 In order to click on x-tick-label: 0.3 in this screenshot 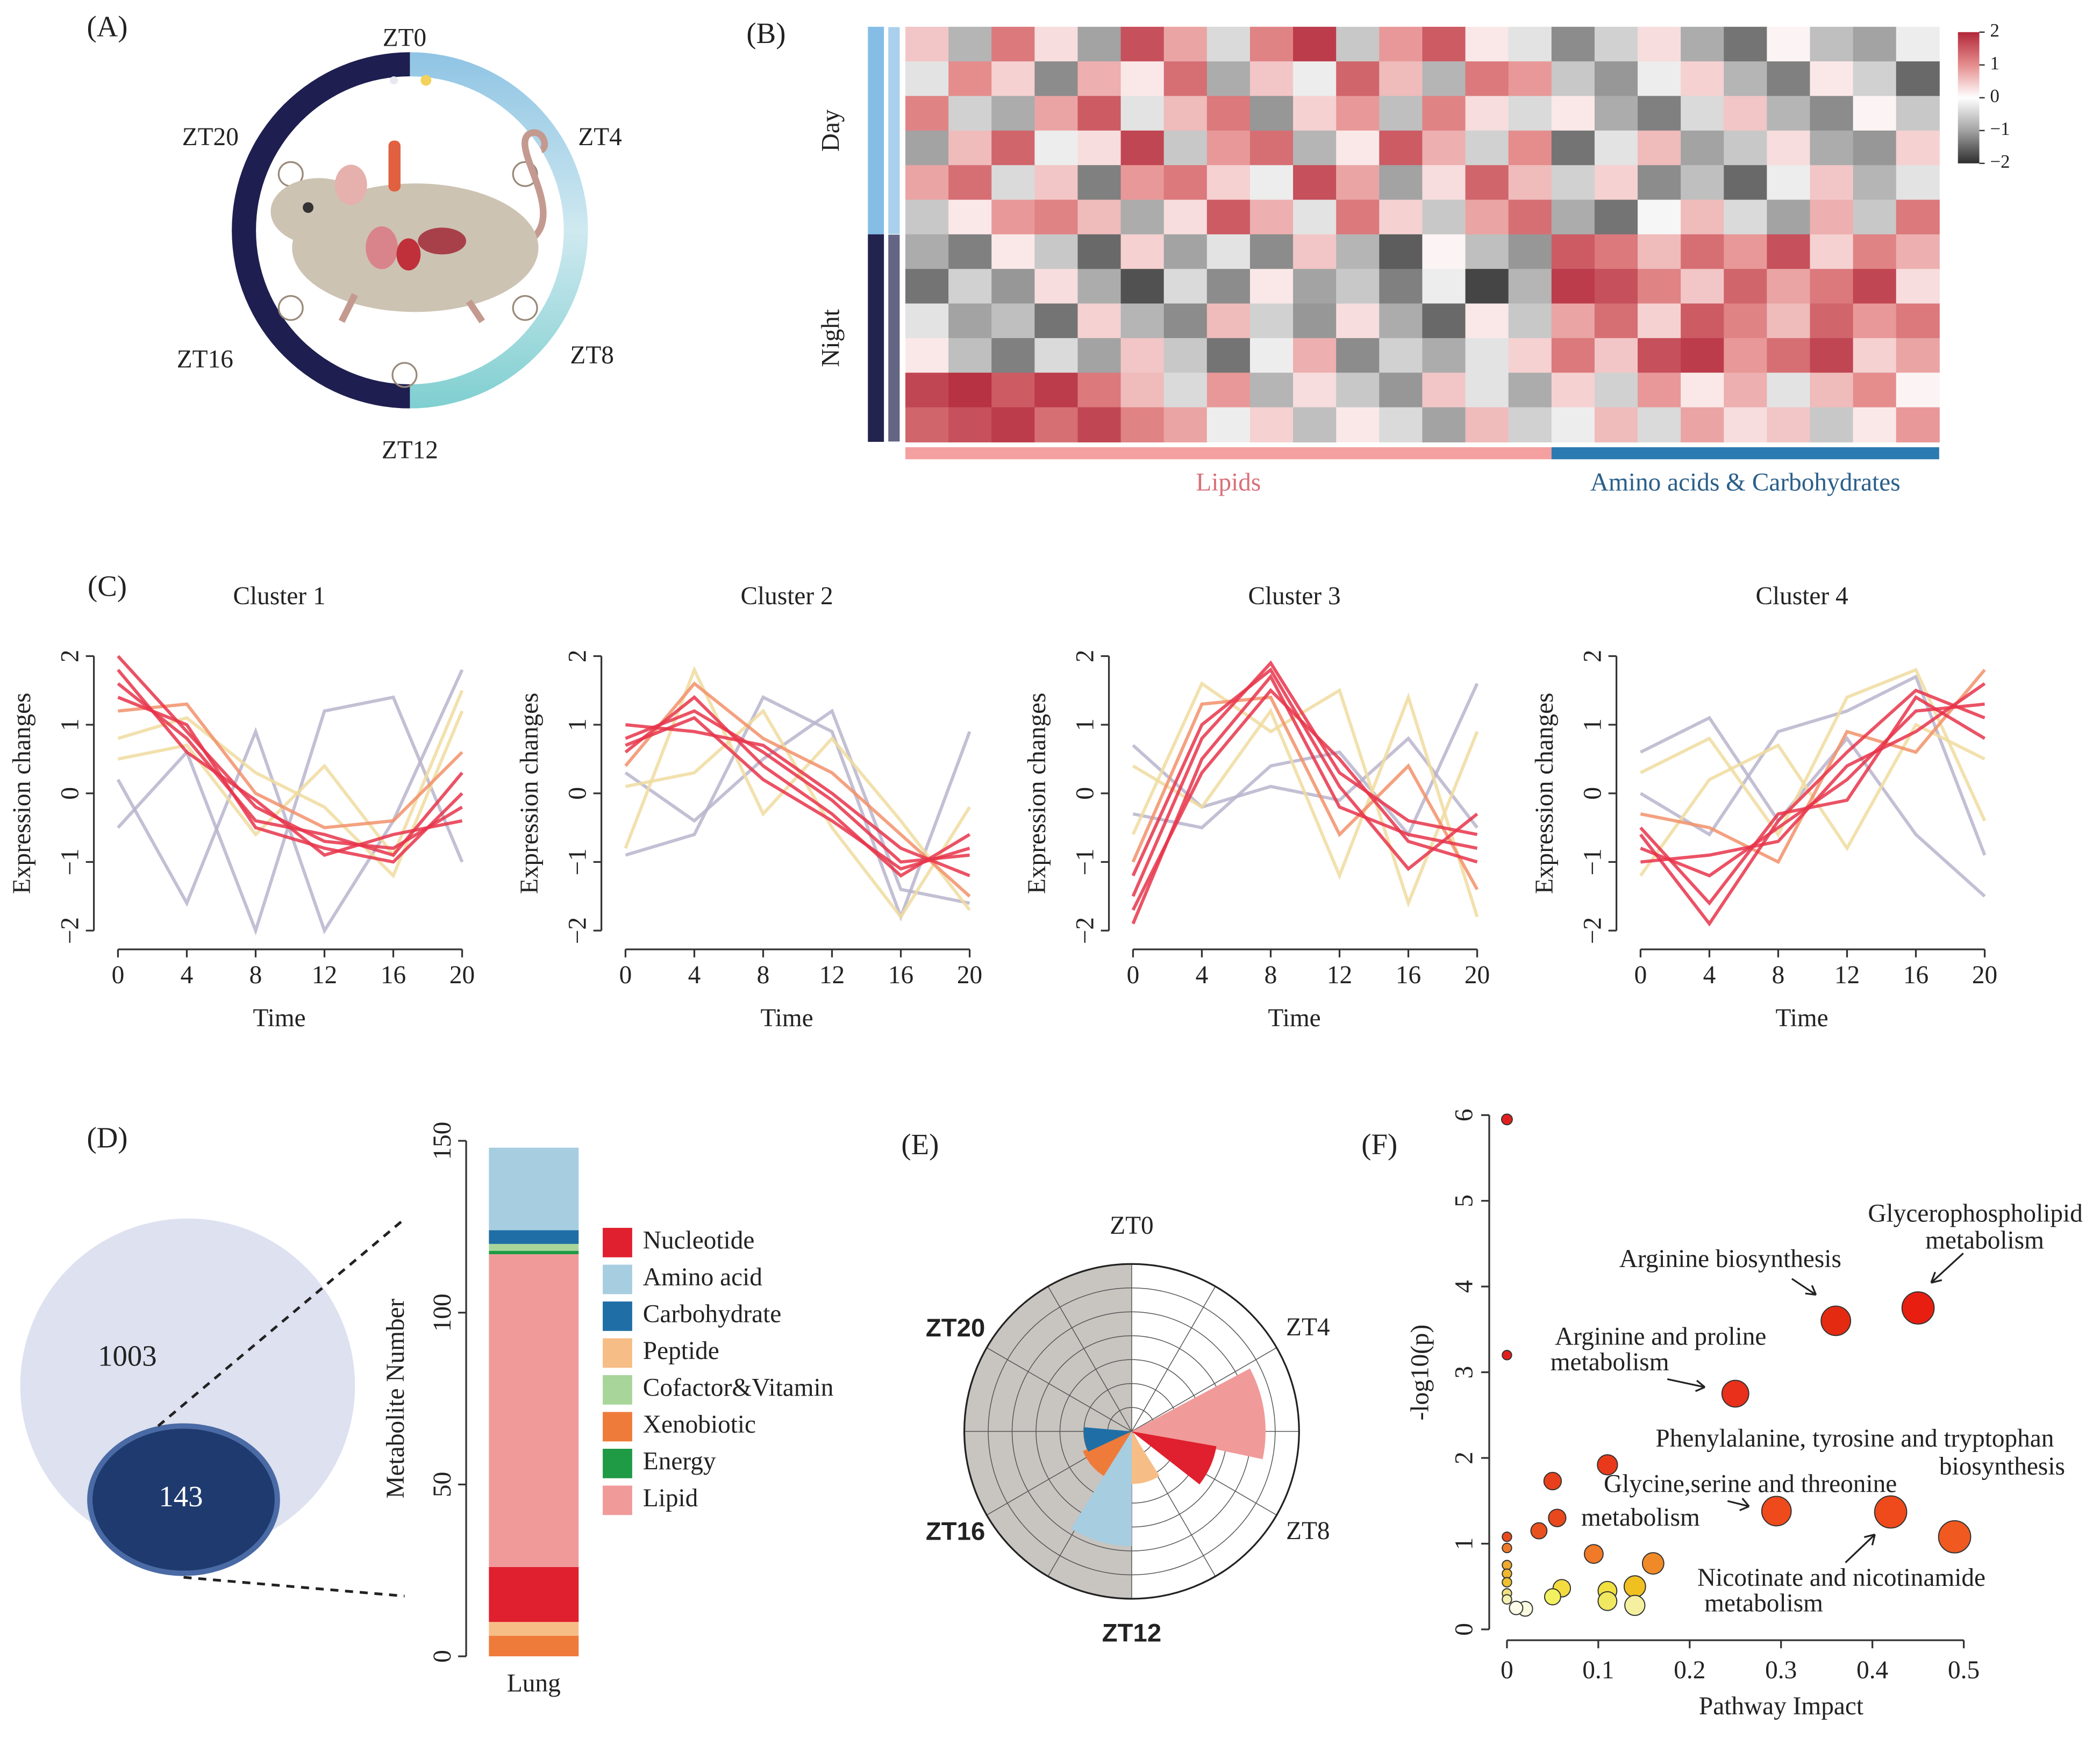, I will do `click(1781, 1670)`.